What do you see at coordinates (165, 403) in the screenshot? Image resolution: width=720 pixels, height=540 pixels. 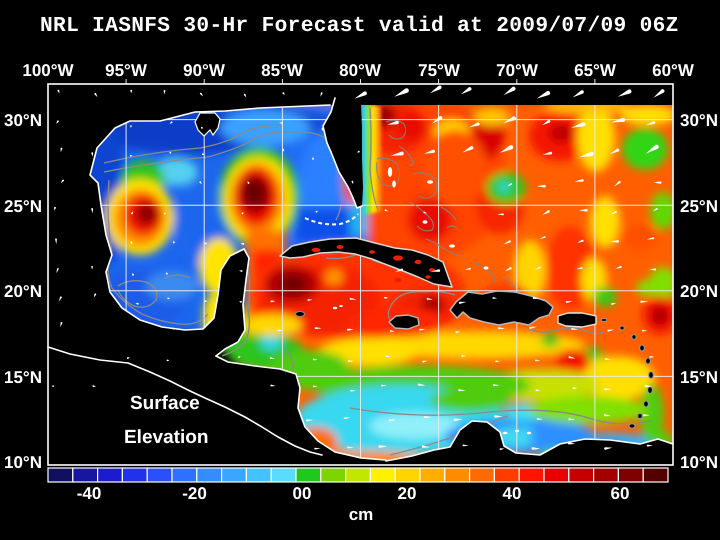 I see `svg-text: Surface` at bounding box center [165, 403].